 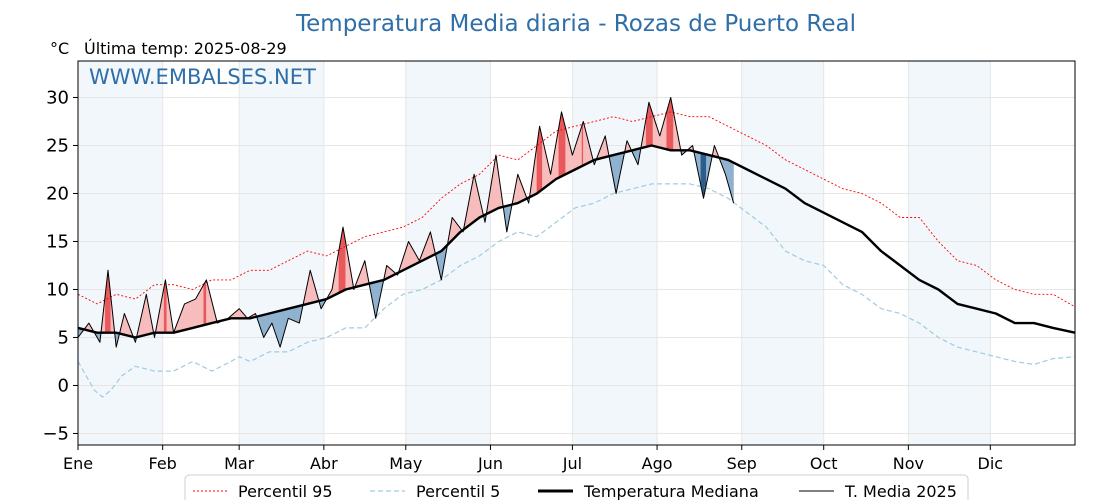 What do you see at coordinates (490, 463) in the screenshot?
I see `x-tick-label: Jun` at bounding box center [490, 463].